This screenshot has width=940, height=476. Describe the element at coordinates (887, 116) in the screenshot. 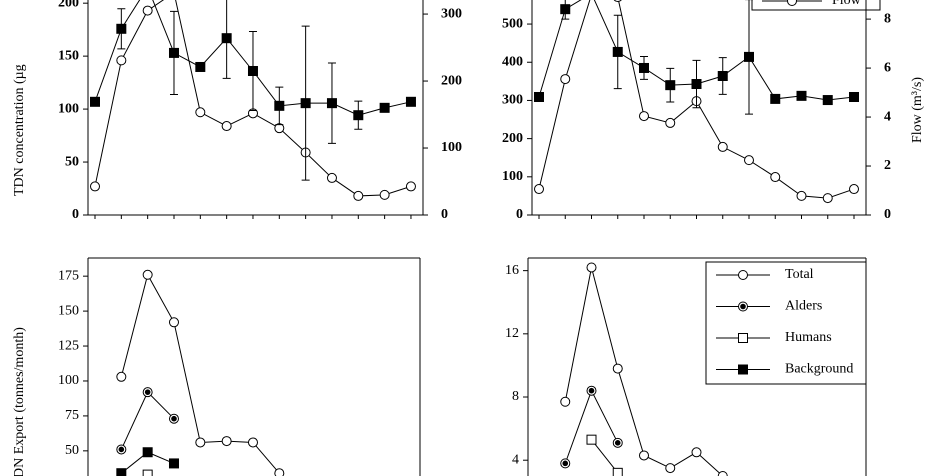

I see `y2-tick-label: 4` at that location.